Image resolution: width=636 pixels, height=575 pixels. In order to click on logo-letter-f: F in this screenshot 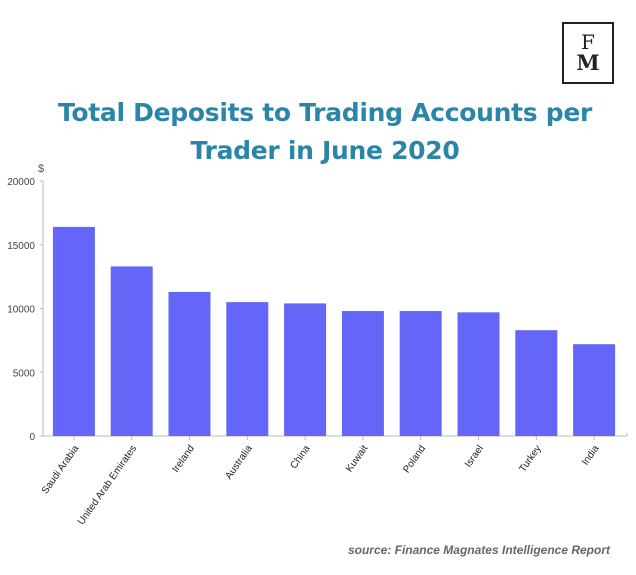, I will do `click(588, 42)`.